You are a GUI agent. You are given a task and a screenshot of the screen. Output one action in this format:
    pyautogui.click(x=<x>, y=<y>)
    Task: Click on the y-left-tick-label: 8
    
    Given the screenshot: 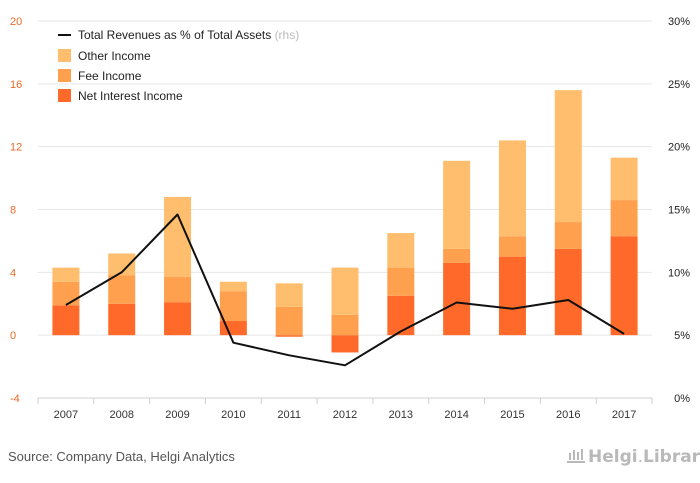 What is the action you would take?
    pyautogui.click(x=13, y=211)
    